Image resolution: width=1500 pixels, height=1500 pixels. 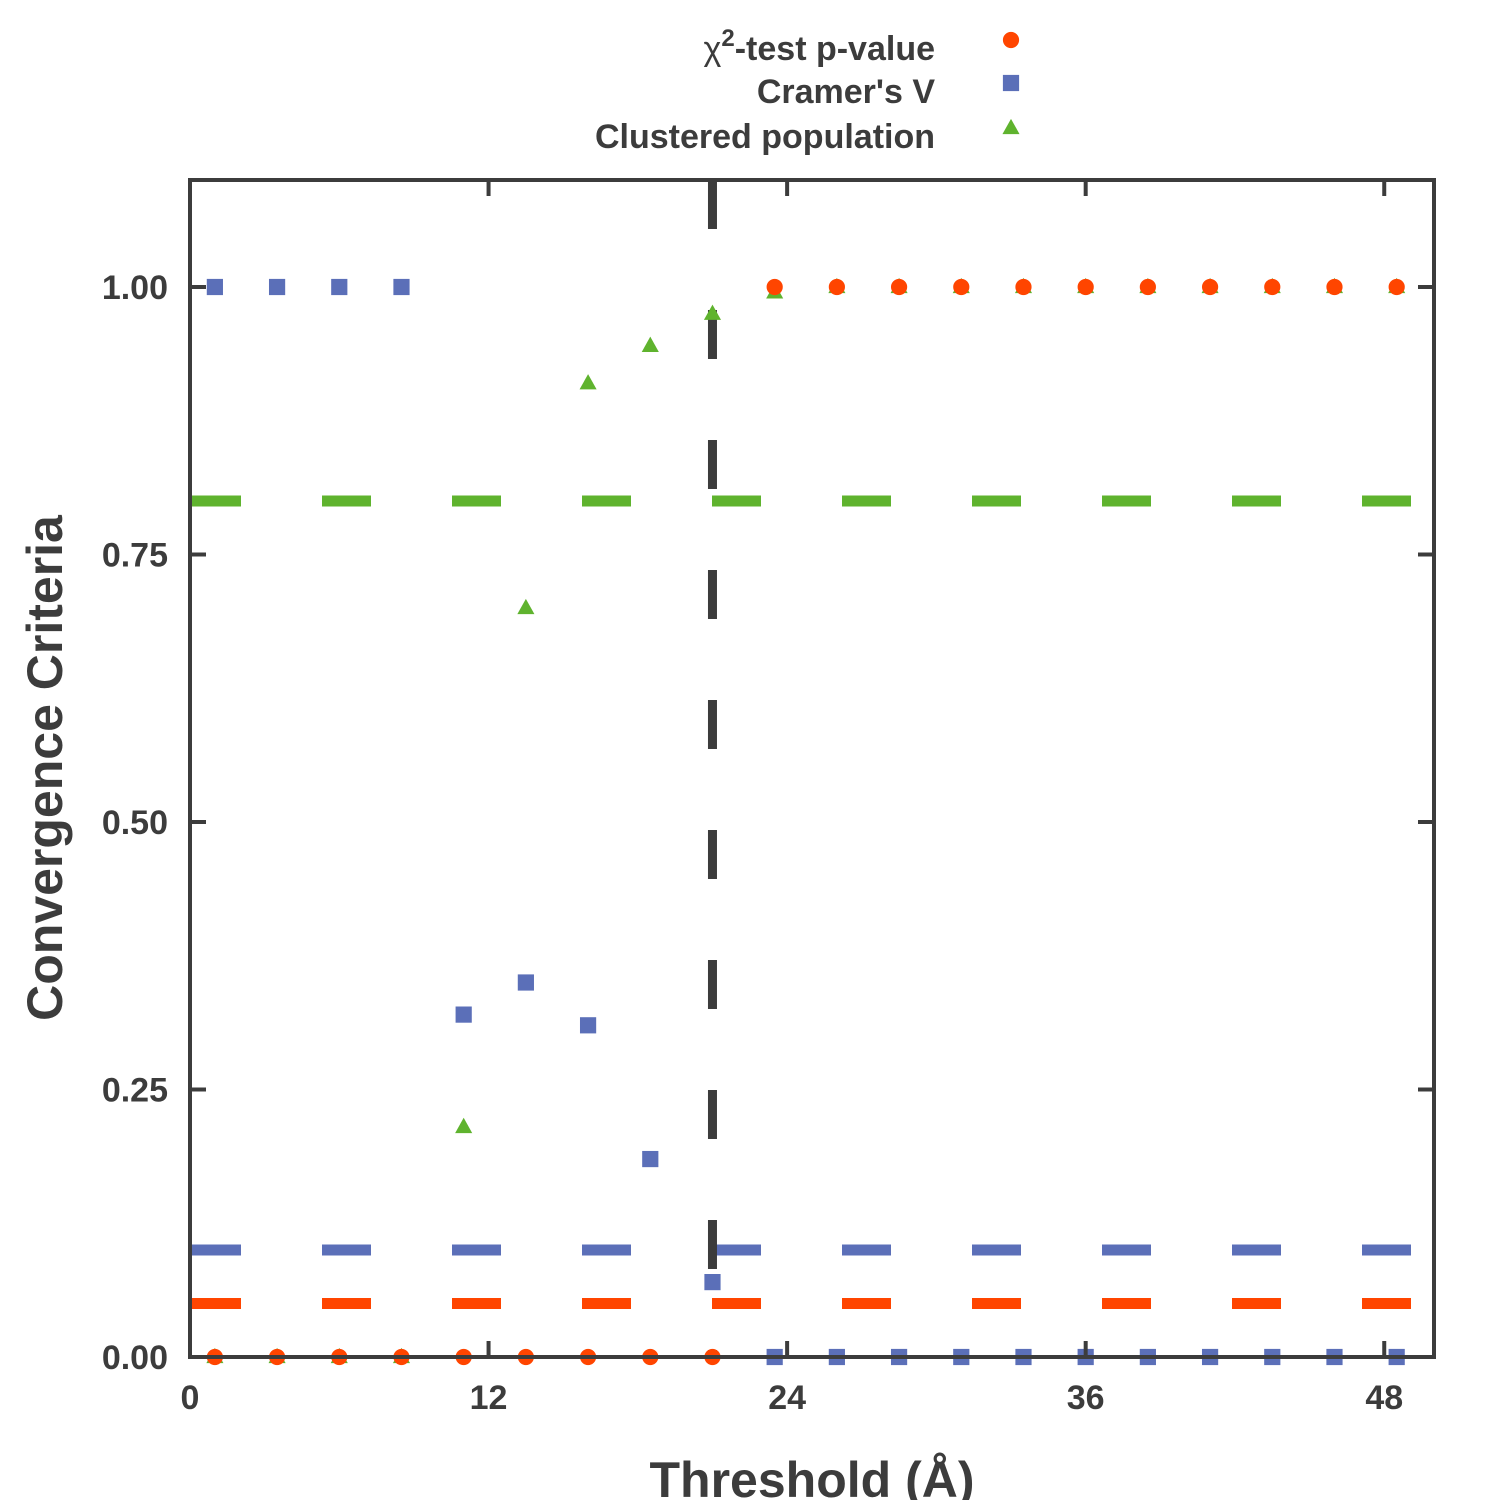 I want to click on x-tick-label: 0, so click(x=190, y=1398).